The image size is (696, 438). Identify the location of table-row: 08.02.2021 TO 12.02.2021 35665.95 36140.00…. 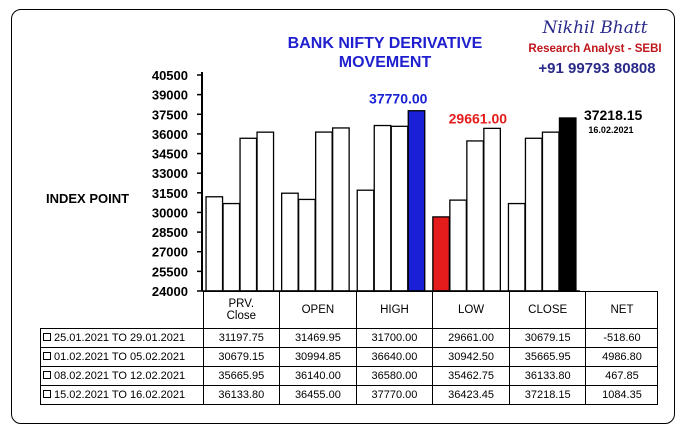
(349, 376).